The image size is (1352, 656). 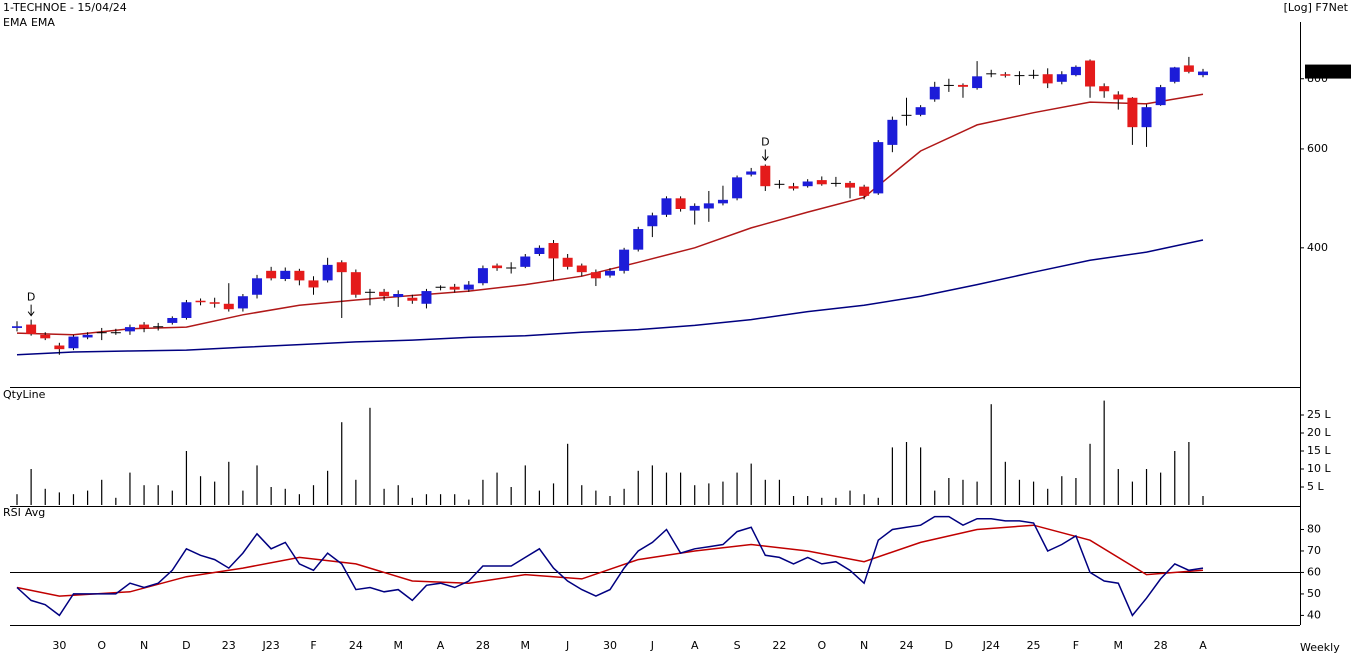 I want to click on last-price-label: 823.90, so click(x=1326, y=71).